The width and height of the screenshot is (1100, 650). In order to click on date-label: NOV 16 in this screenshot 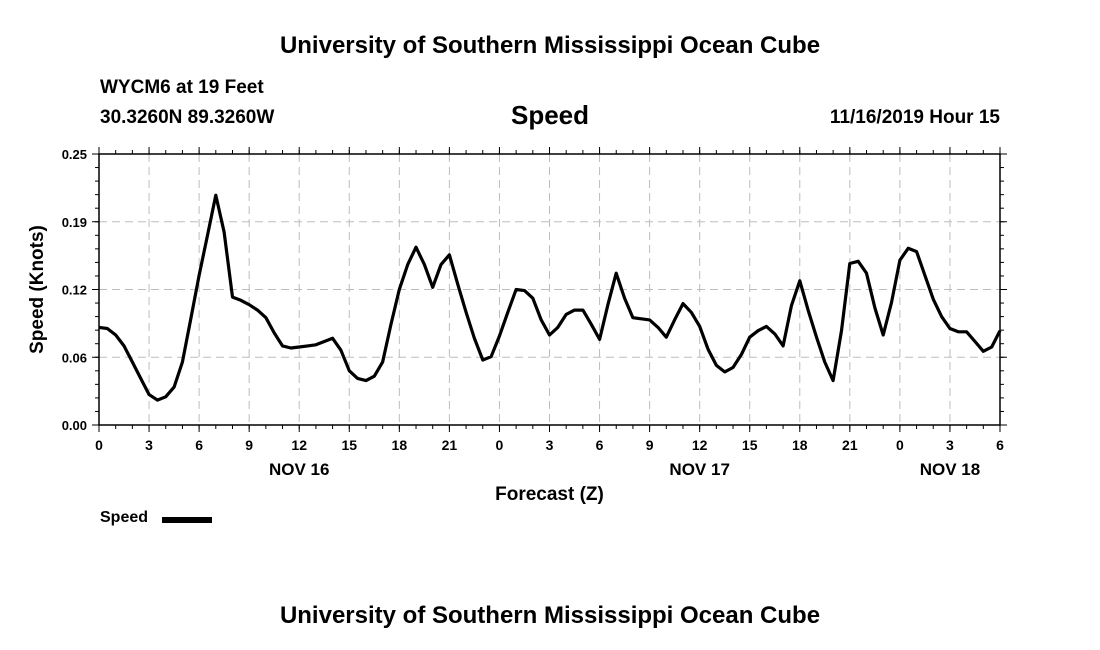, I will do `click(299, 469)`.